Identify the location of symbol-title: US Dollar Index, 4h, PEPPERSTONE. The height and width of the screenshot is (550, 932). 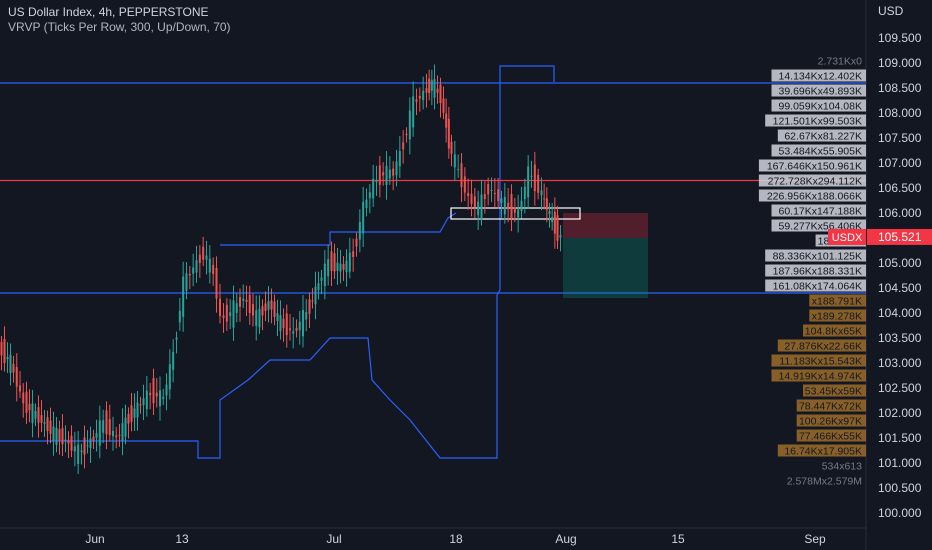
(108, 12).